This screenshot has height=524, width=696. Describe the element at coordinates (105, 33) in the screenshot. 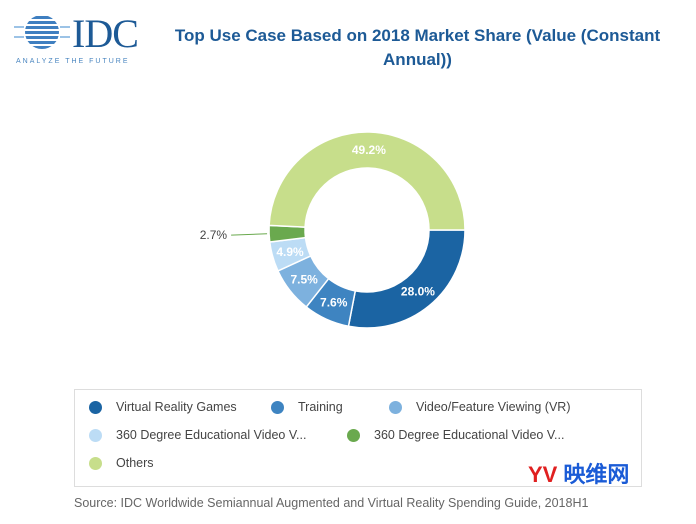

I see `logo-text: IDC` at that location.